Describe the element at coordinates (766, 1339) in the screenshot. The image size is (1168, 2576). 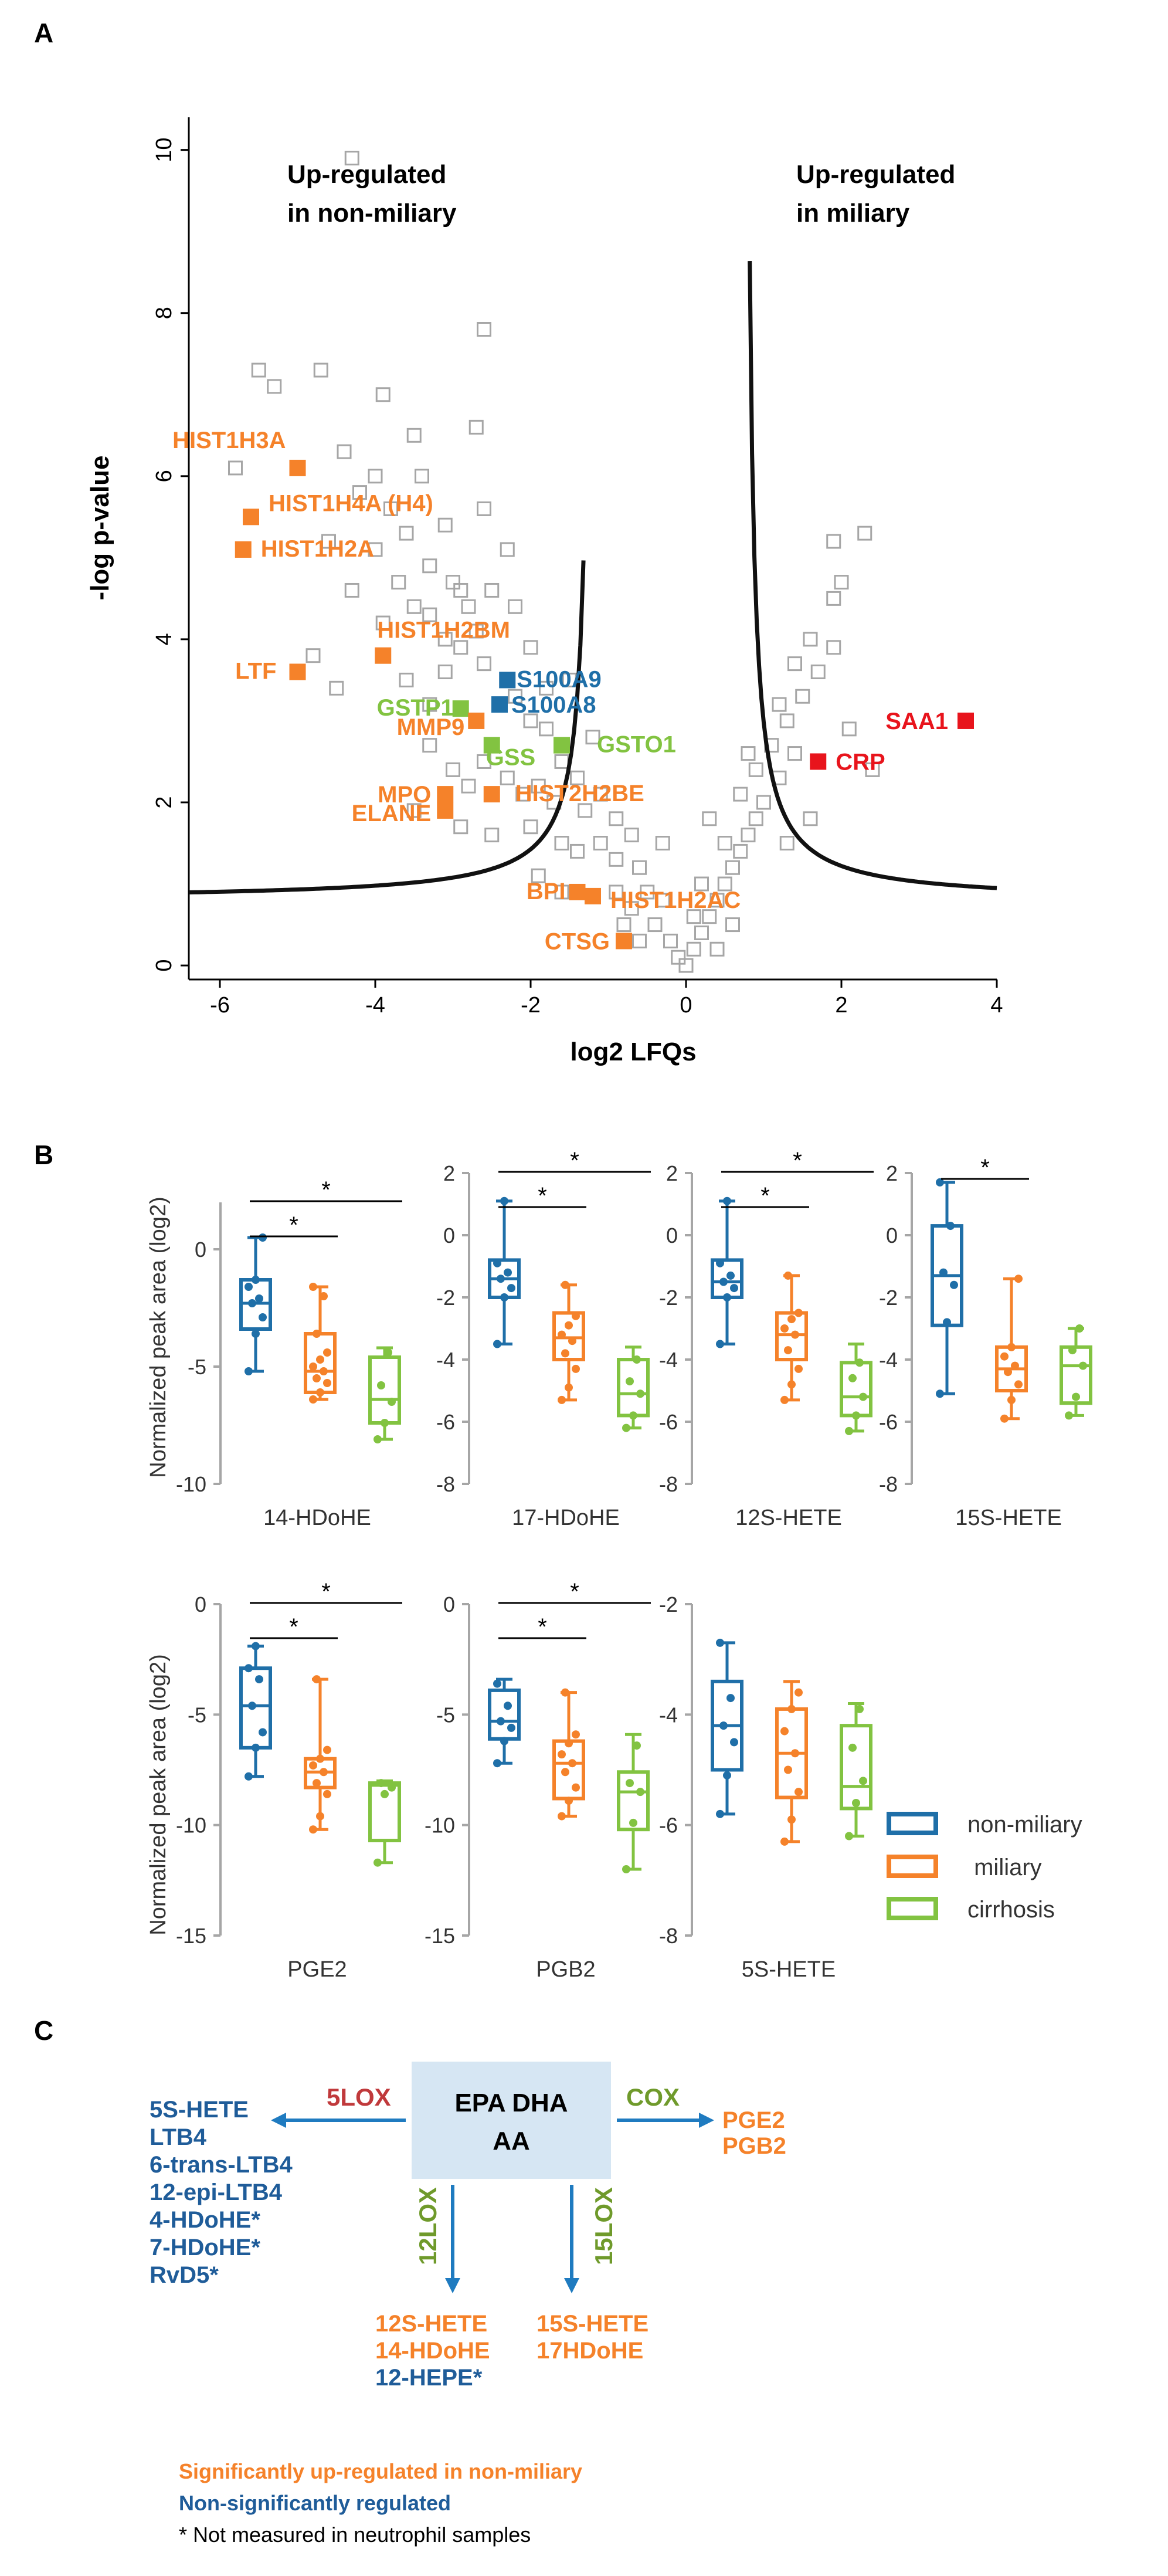
I see `boxplot-12S-HETE: -8 -6 -4 -2 0 2 * * 12S-HETE` at that location.